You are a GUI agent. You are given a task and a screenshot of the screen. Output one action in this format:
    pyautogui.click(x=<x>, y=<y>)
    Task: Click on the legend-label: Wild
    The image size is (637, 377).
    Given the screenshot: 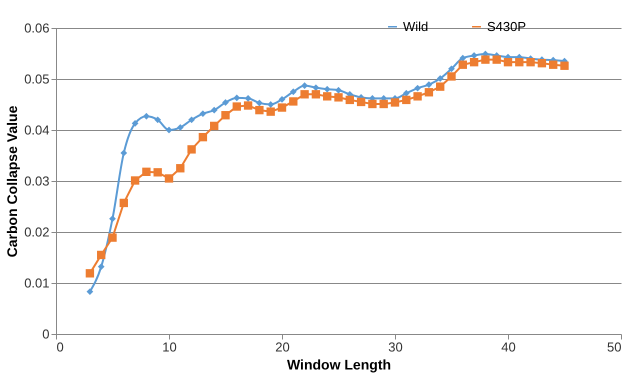 What is the action you would take?
    pyautogui.click(x=415, y=26)
    